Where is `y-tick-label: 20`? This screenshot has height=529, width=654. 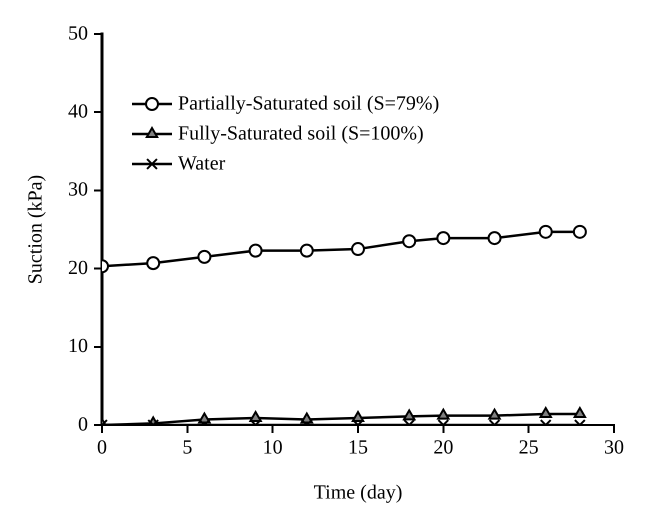
y-tick-label: 20 is located at coordinates (78, 267).